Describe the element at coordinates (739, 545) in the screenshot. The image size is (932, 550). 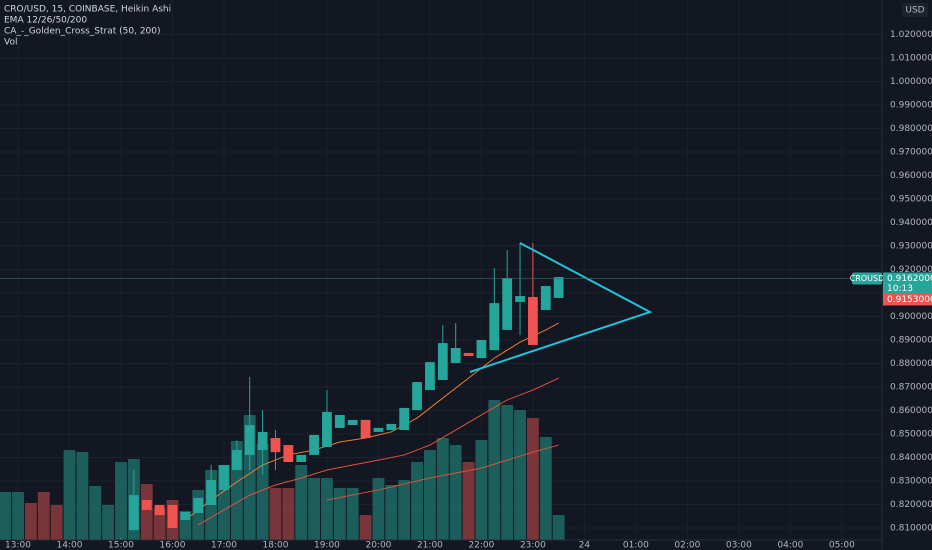
I see `x-tick-label: 03:00` at that location.